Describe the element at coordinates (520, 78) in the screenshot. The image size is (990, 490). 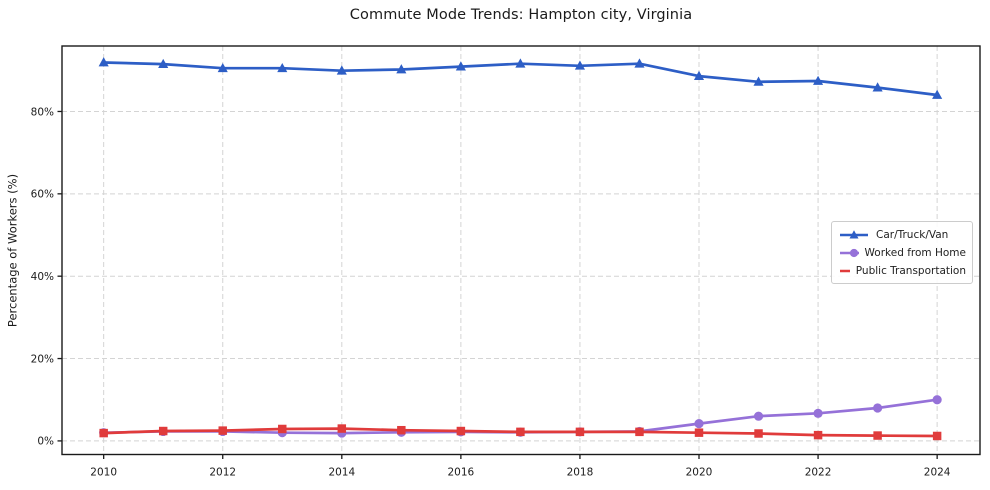
I see `series-car-truck-van` at that location.